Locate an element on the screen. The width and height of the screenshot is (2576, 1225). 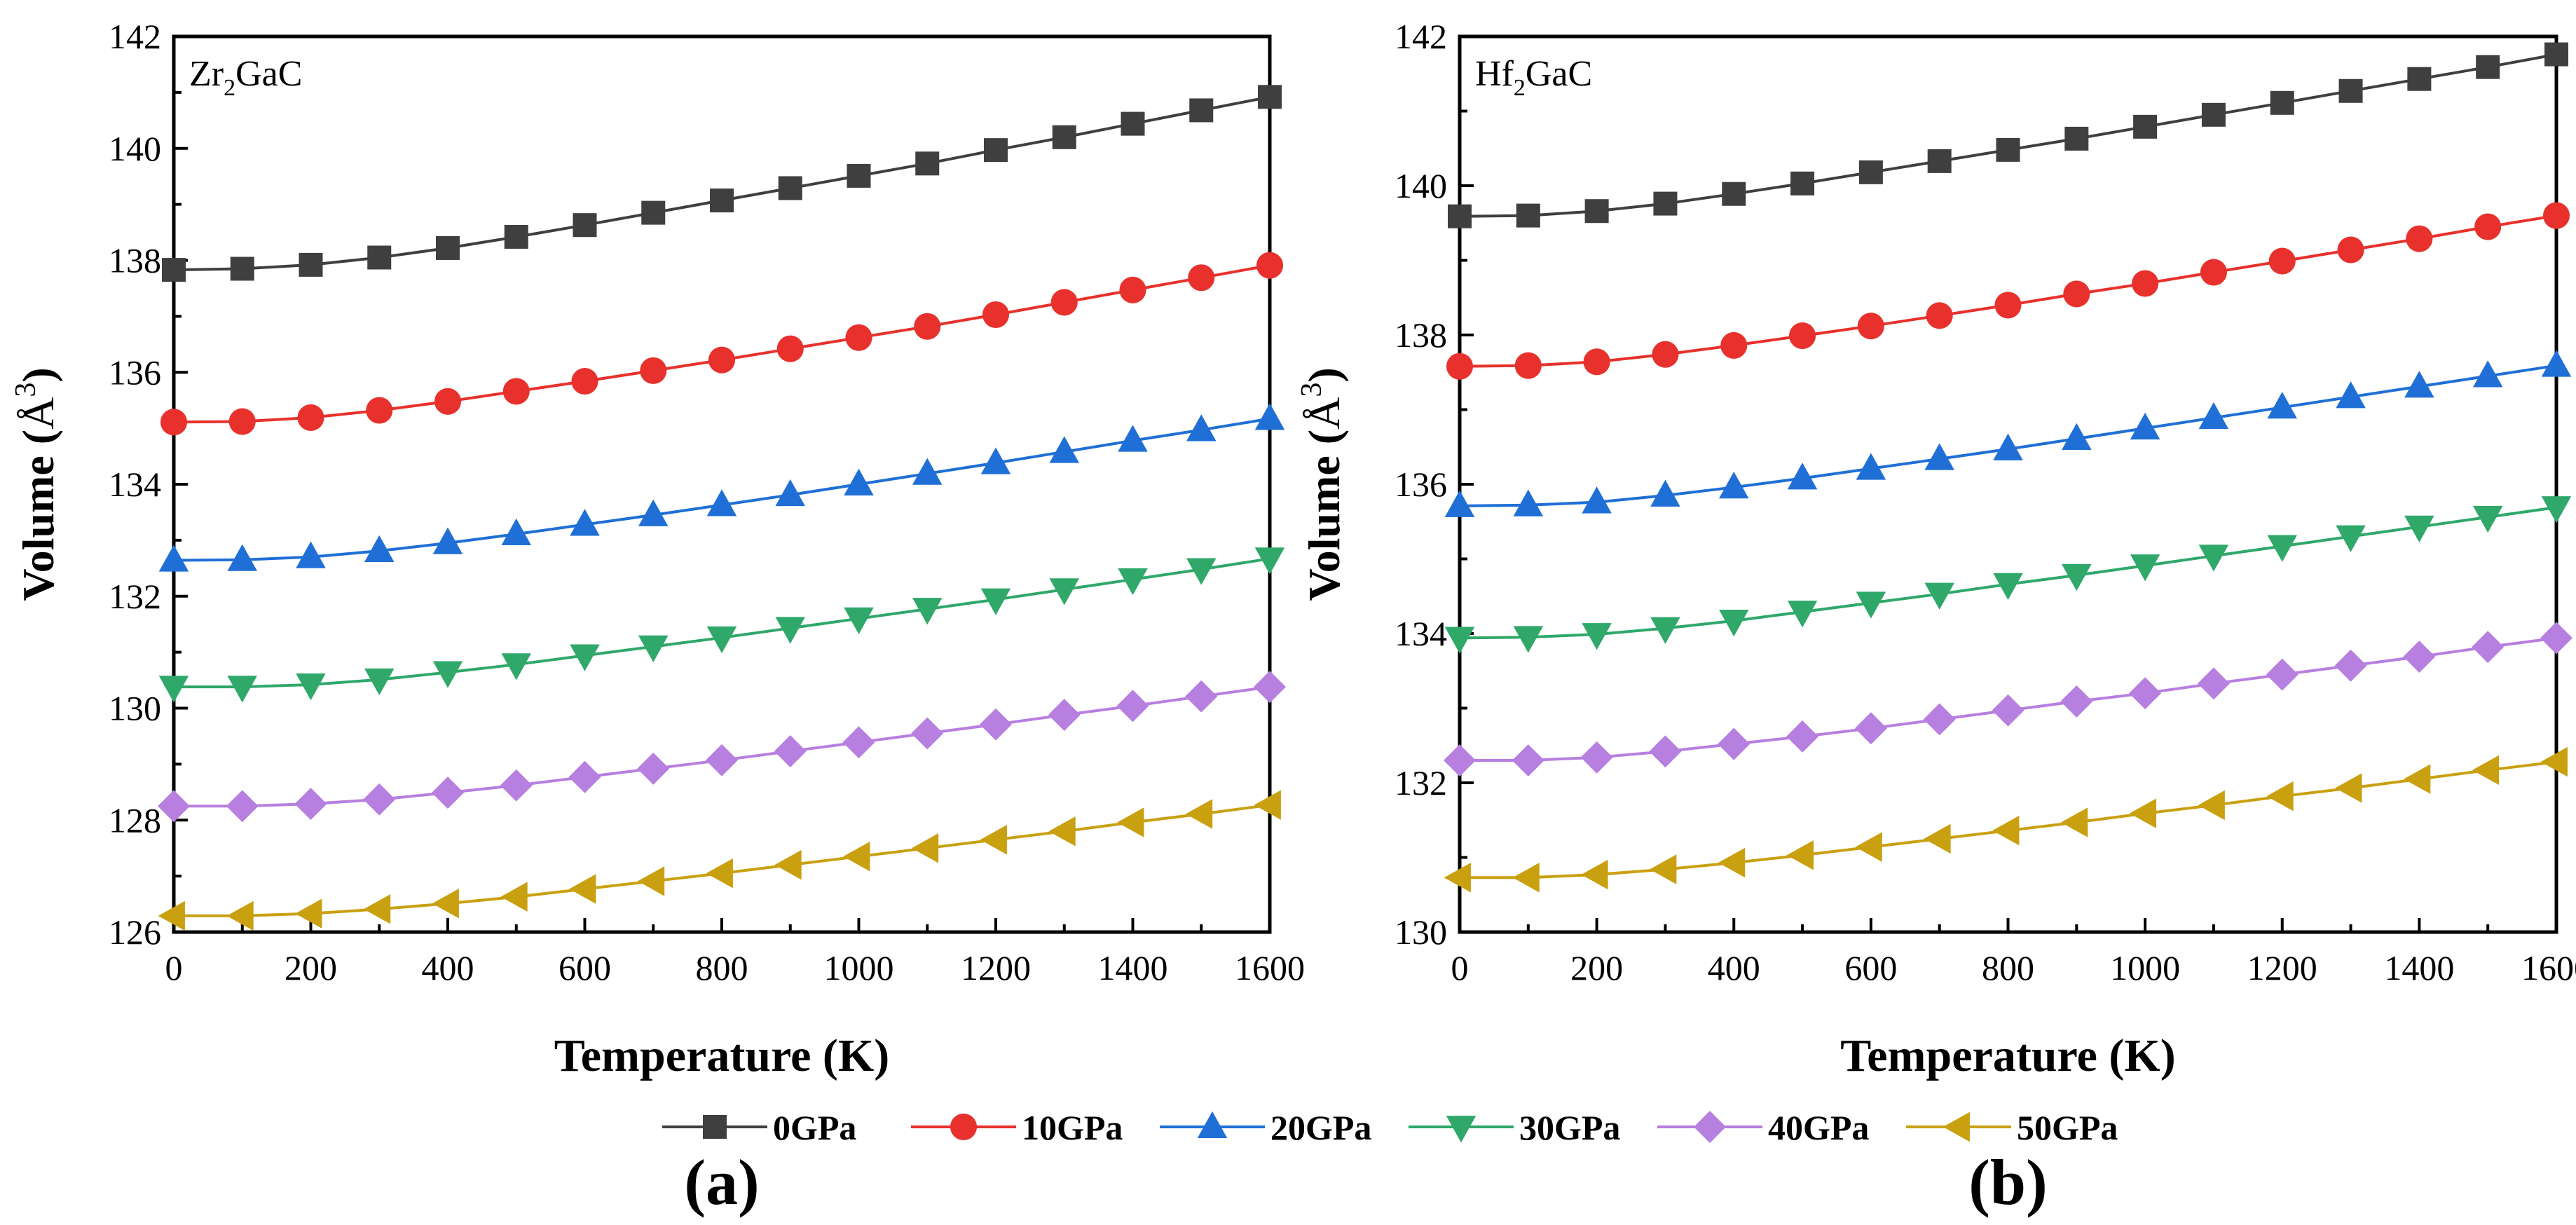
y-axis-title-text: Volume ( is located at coordinates (1324, 515).